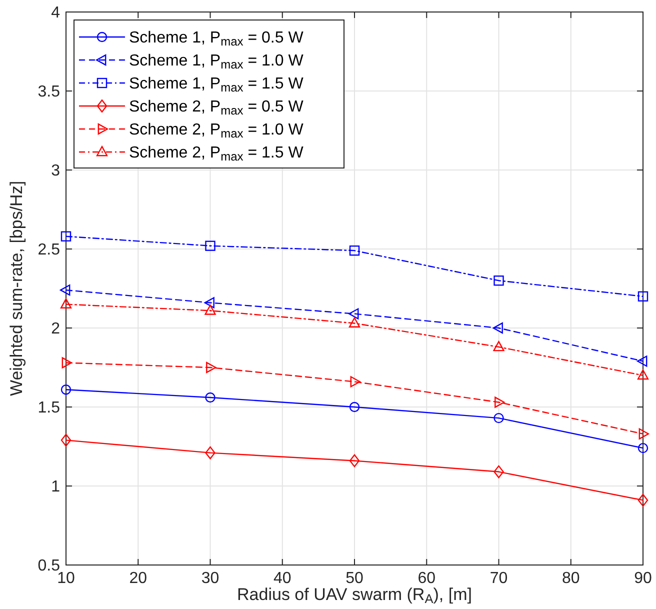 The width and height of the screenshot is (656, 609). I want to click on y-tick-label: 1.5, so click(49, 408).